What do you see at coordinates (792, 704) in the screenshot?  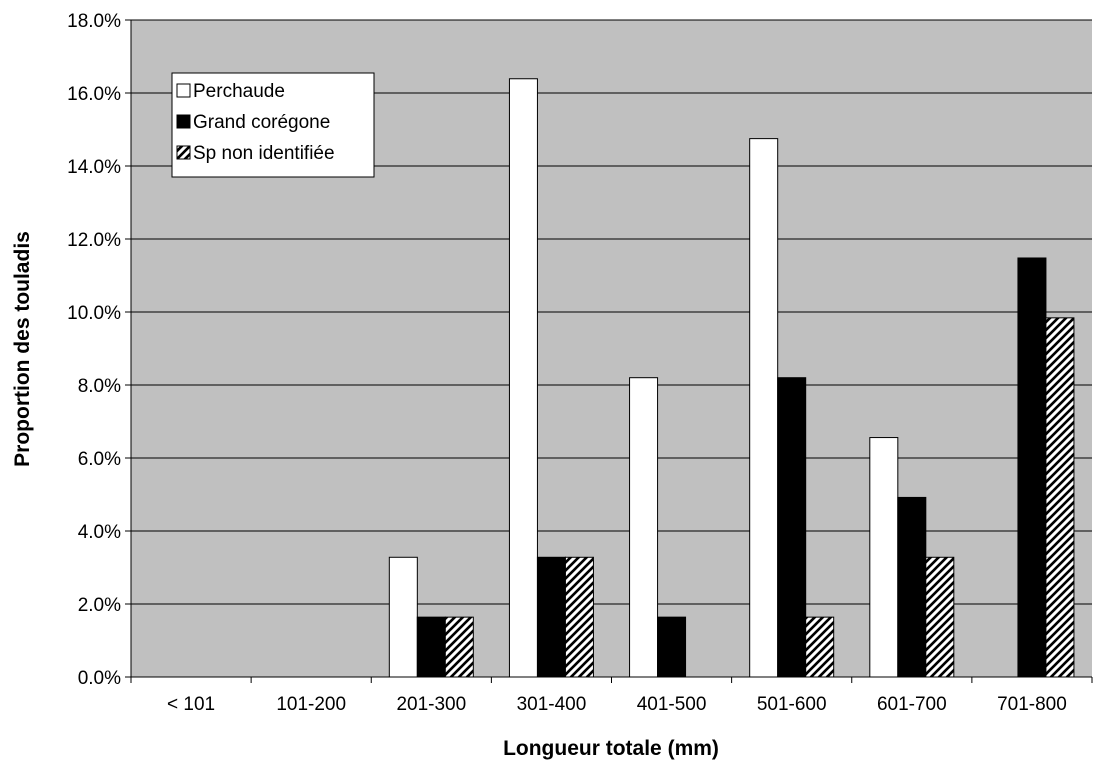 I see `x-tick-label: 501-600` at bounding box center [792, 704].